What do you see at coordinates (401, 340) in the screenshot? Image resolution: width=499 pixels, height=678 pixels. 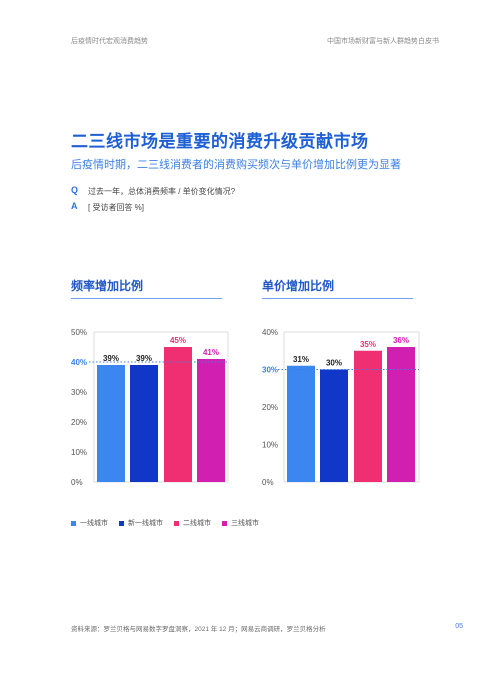 I see `bar-value-label: 36%` at bounding box center [401, 340].